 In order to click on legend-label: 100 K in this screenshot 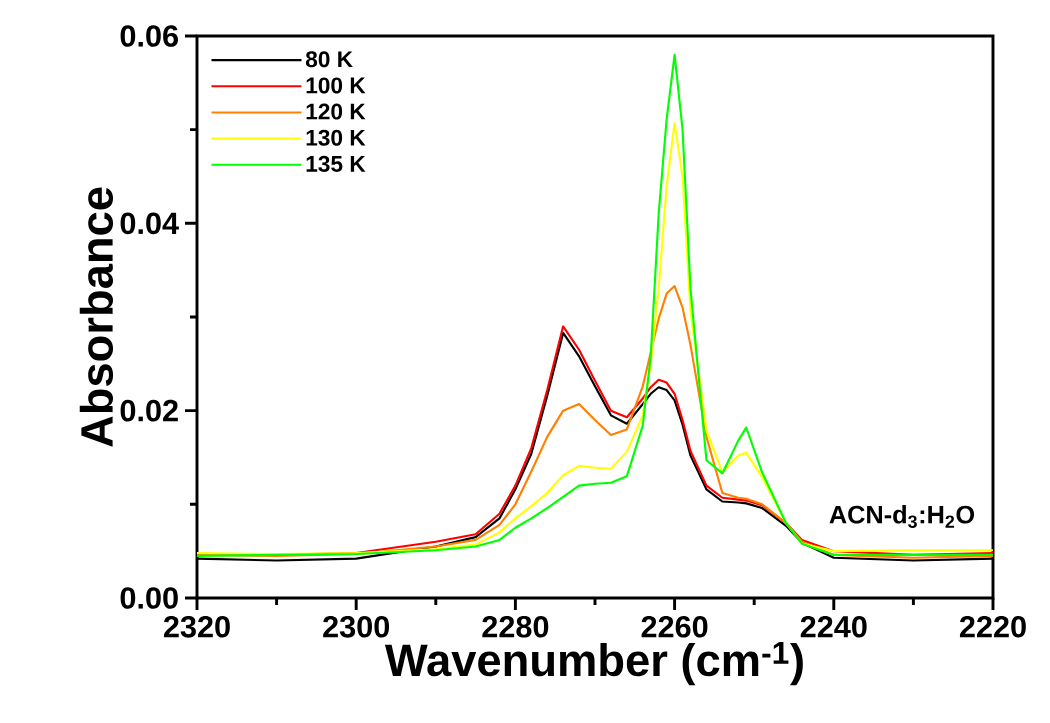, I will do `click(336, 85)`.